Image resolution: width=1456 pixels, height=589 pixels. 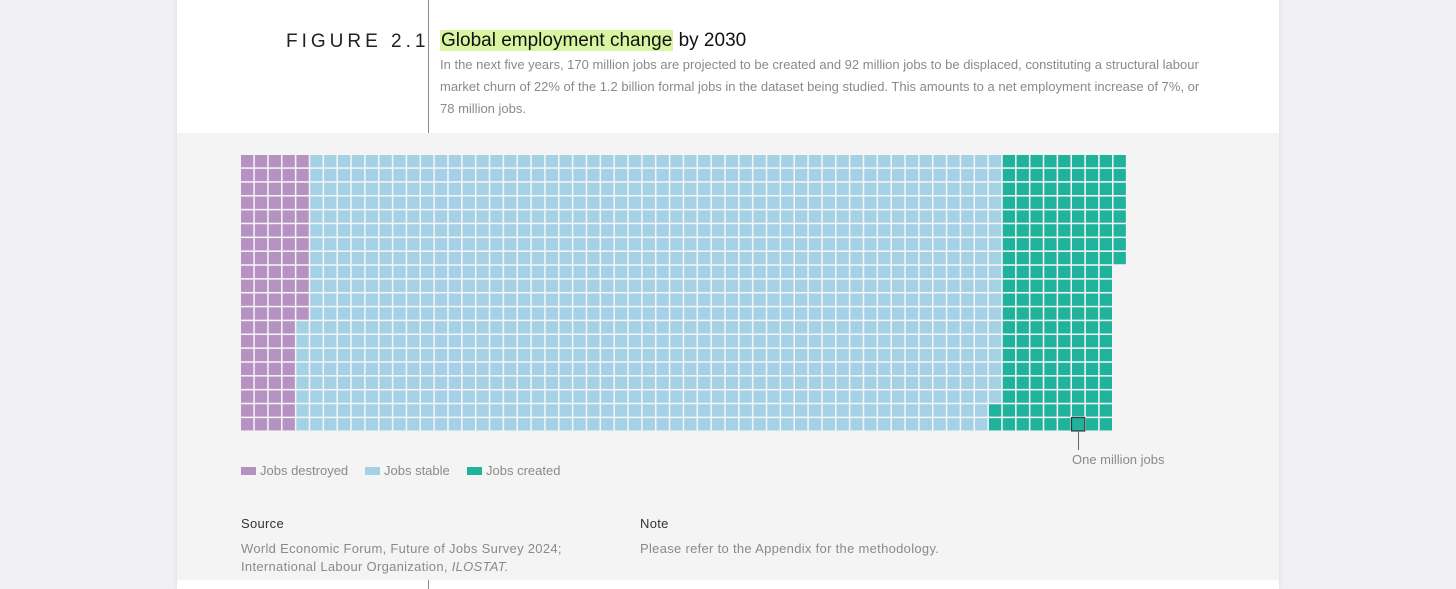 What do you see at coordinates (346, 566) in the screenshot?
I see `source-line-2: International Labour Organization,` at bounding box center [346, 566].